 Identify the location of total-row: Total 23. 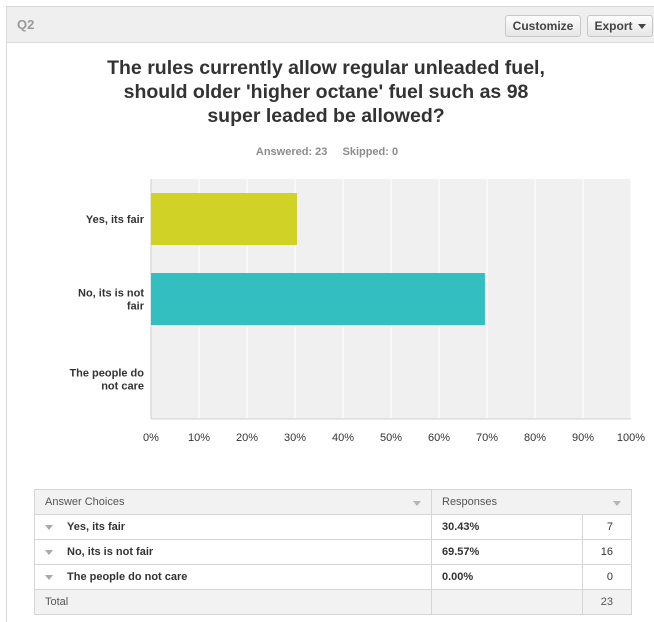
(333, 602).